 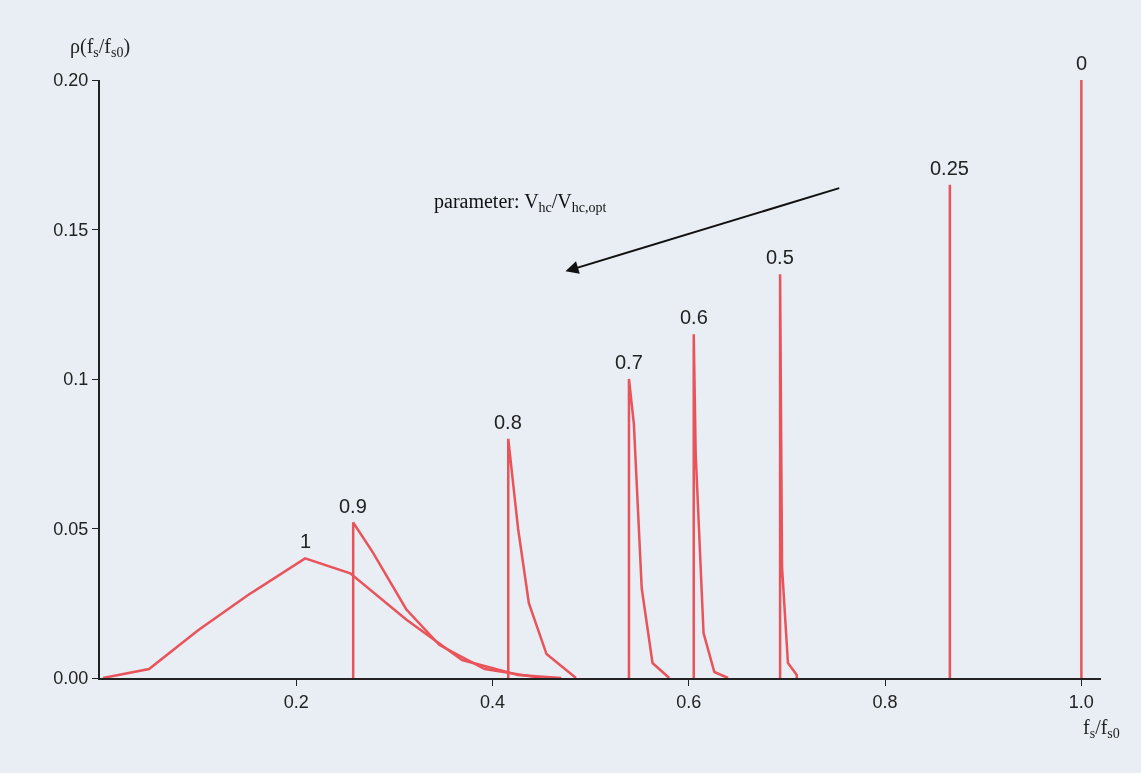 What do you see at coordinates (71, 229) in the screenshot?
I see `y-tick-label: 0.15` at bounding box center [71, 229].